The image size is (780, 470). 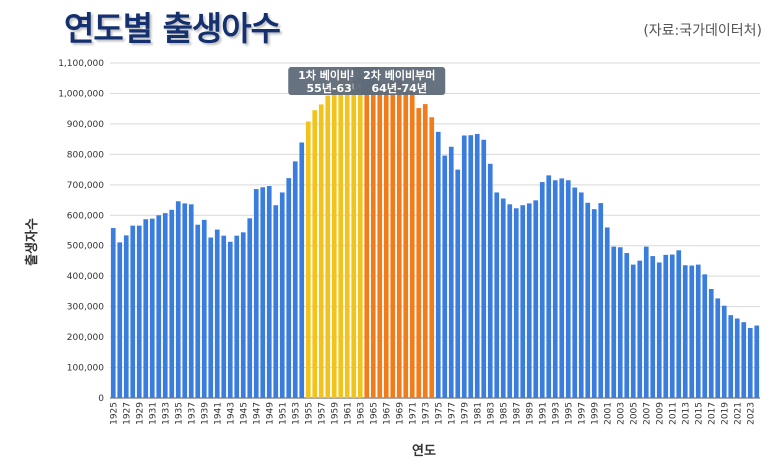 What do you see at coordinates (725, 413) in the screenshot?
I see `x-tick-label: 2019` at bounding box center [725, 413].